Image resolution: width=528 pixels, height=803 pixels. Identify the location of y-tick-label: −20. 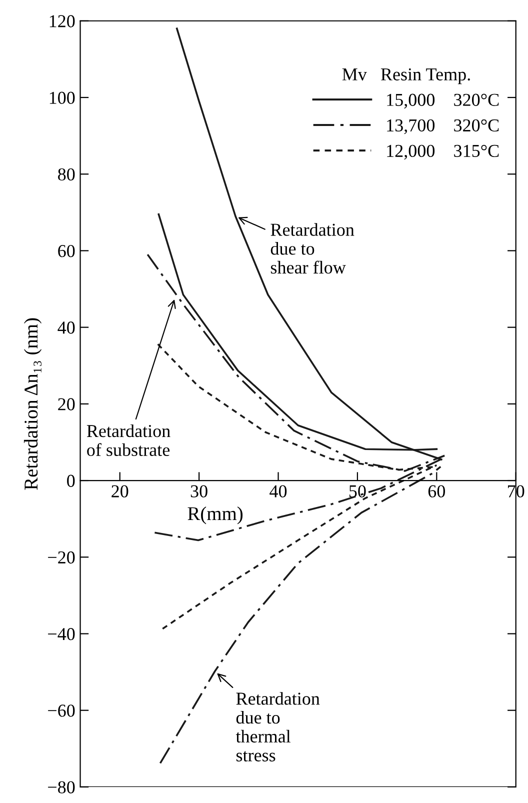
(61, 557).